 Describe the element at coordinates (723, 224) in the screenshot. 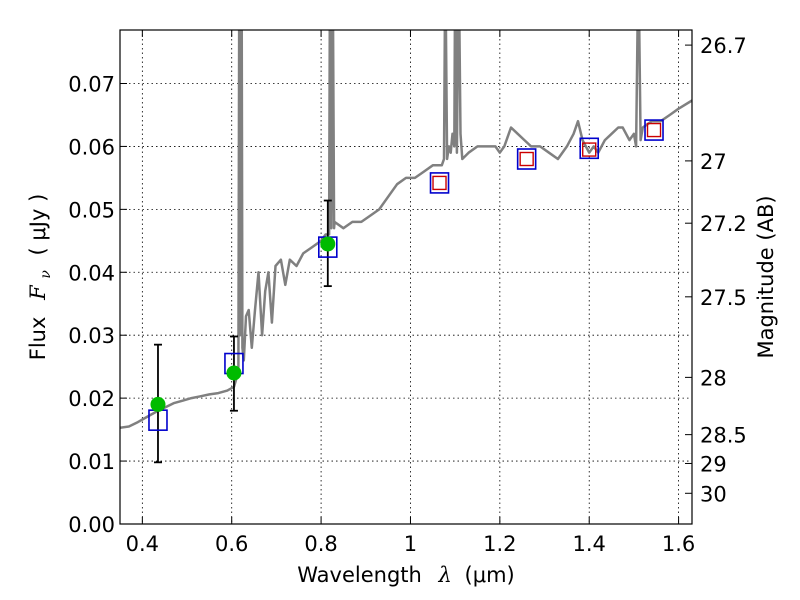

I see `y2-tick-label: 27.2` at that location.